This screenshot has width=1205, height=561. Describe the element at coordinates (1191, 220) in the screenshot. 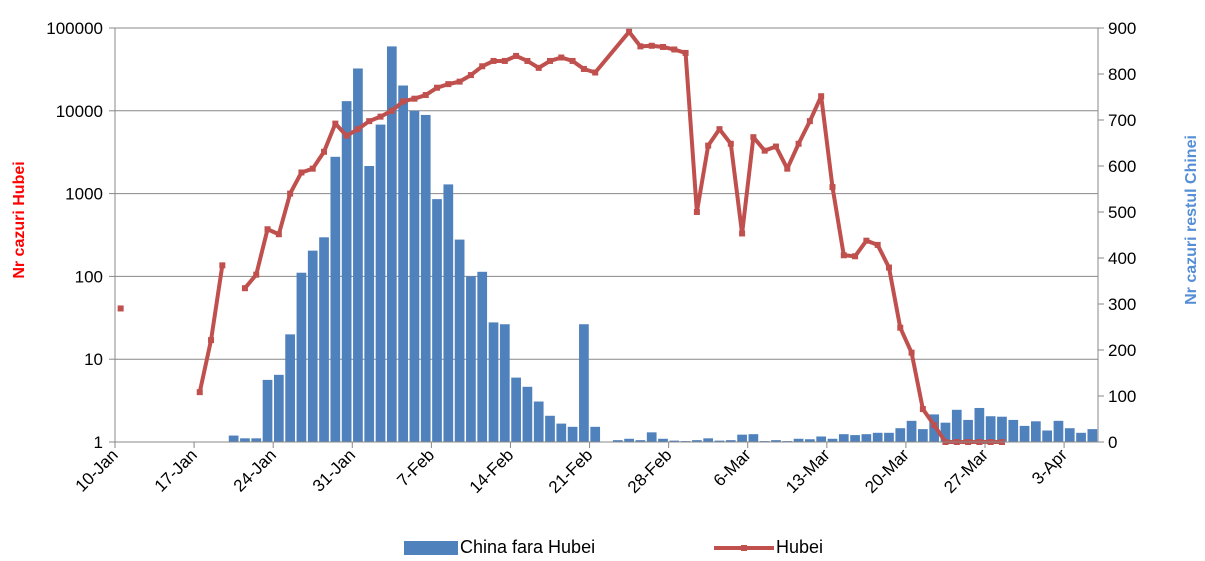

I see `y-right-axis-title: Nr cazuri restul Chinei` at that location.